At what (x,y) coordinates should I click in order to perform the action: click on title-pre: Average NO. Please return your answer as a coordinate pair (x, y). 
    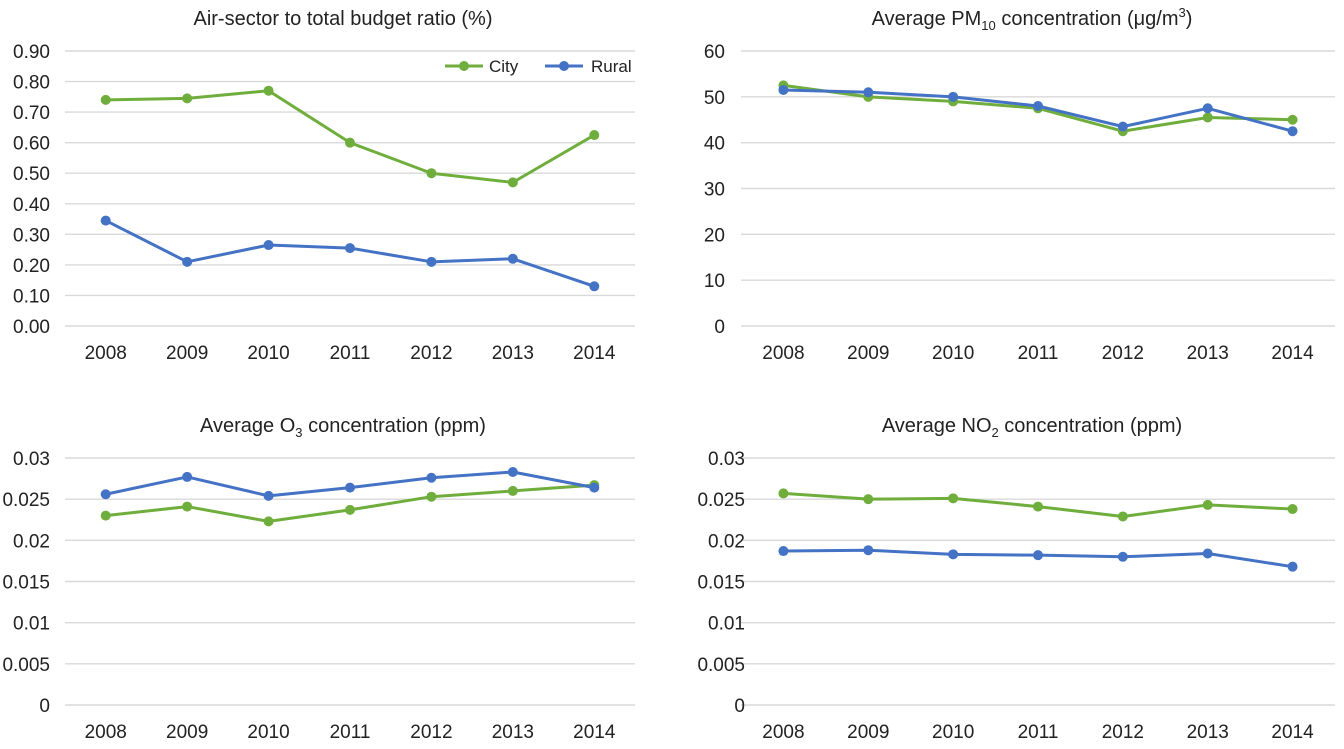
    Looking at the image, I should click on (937, 426).